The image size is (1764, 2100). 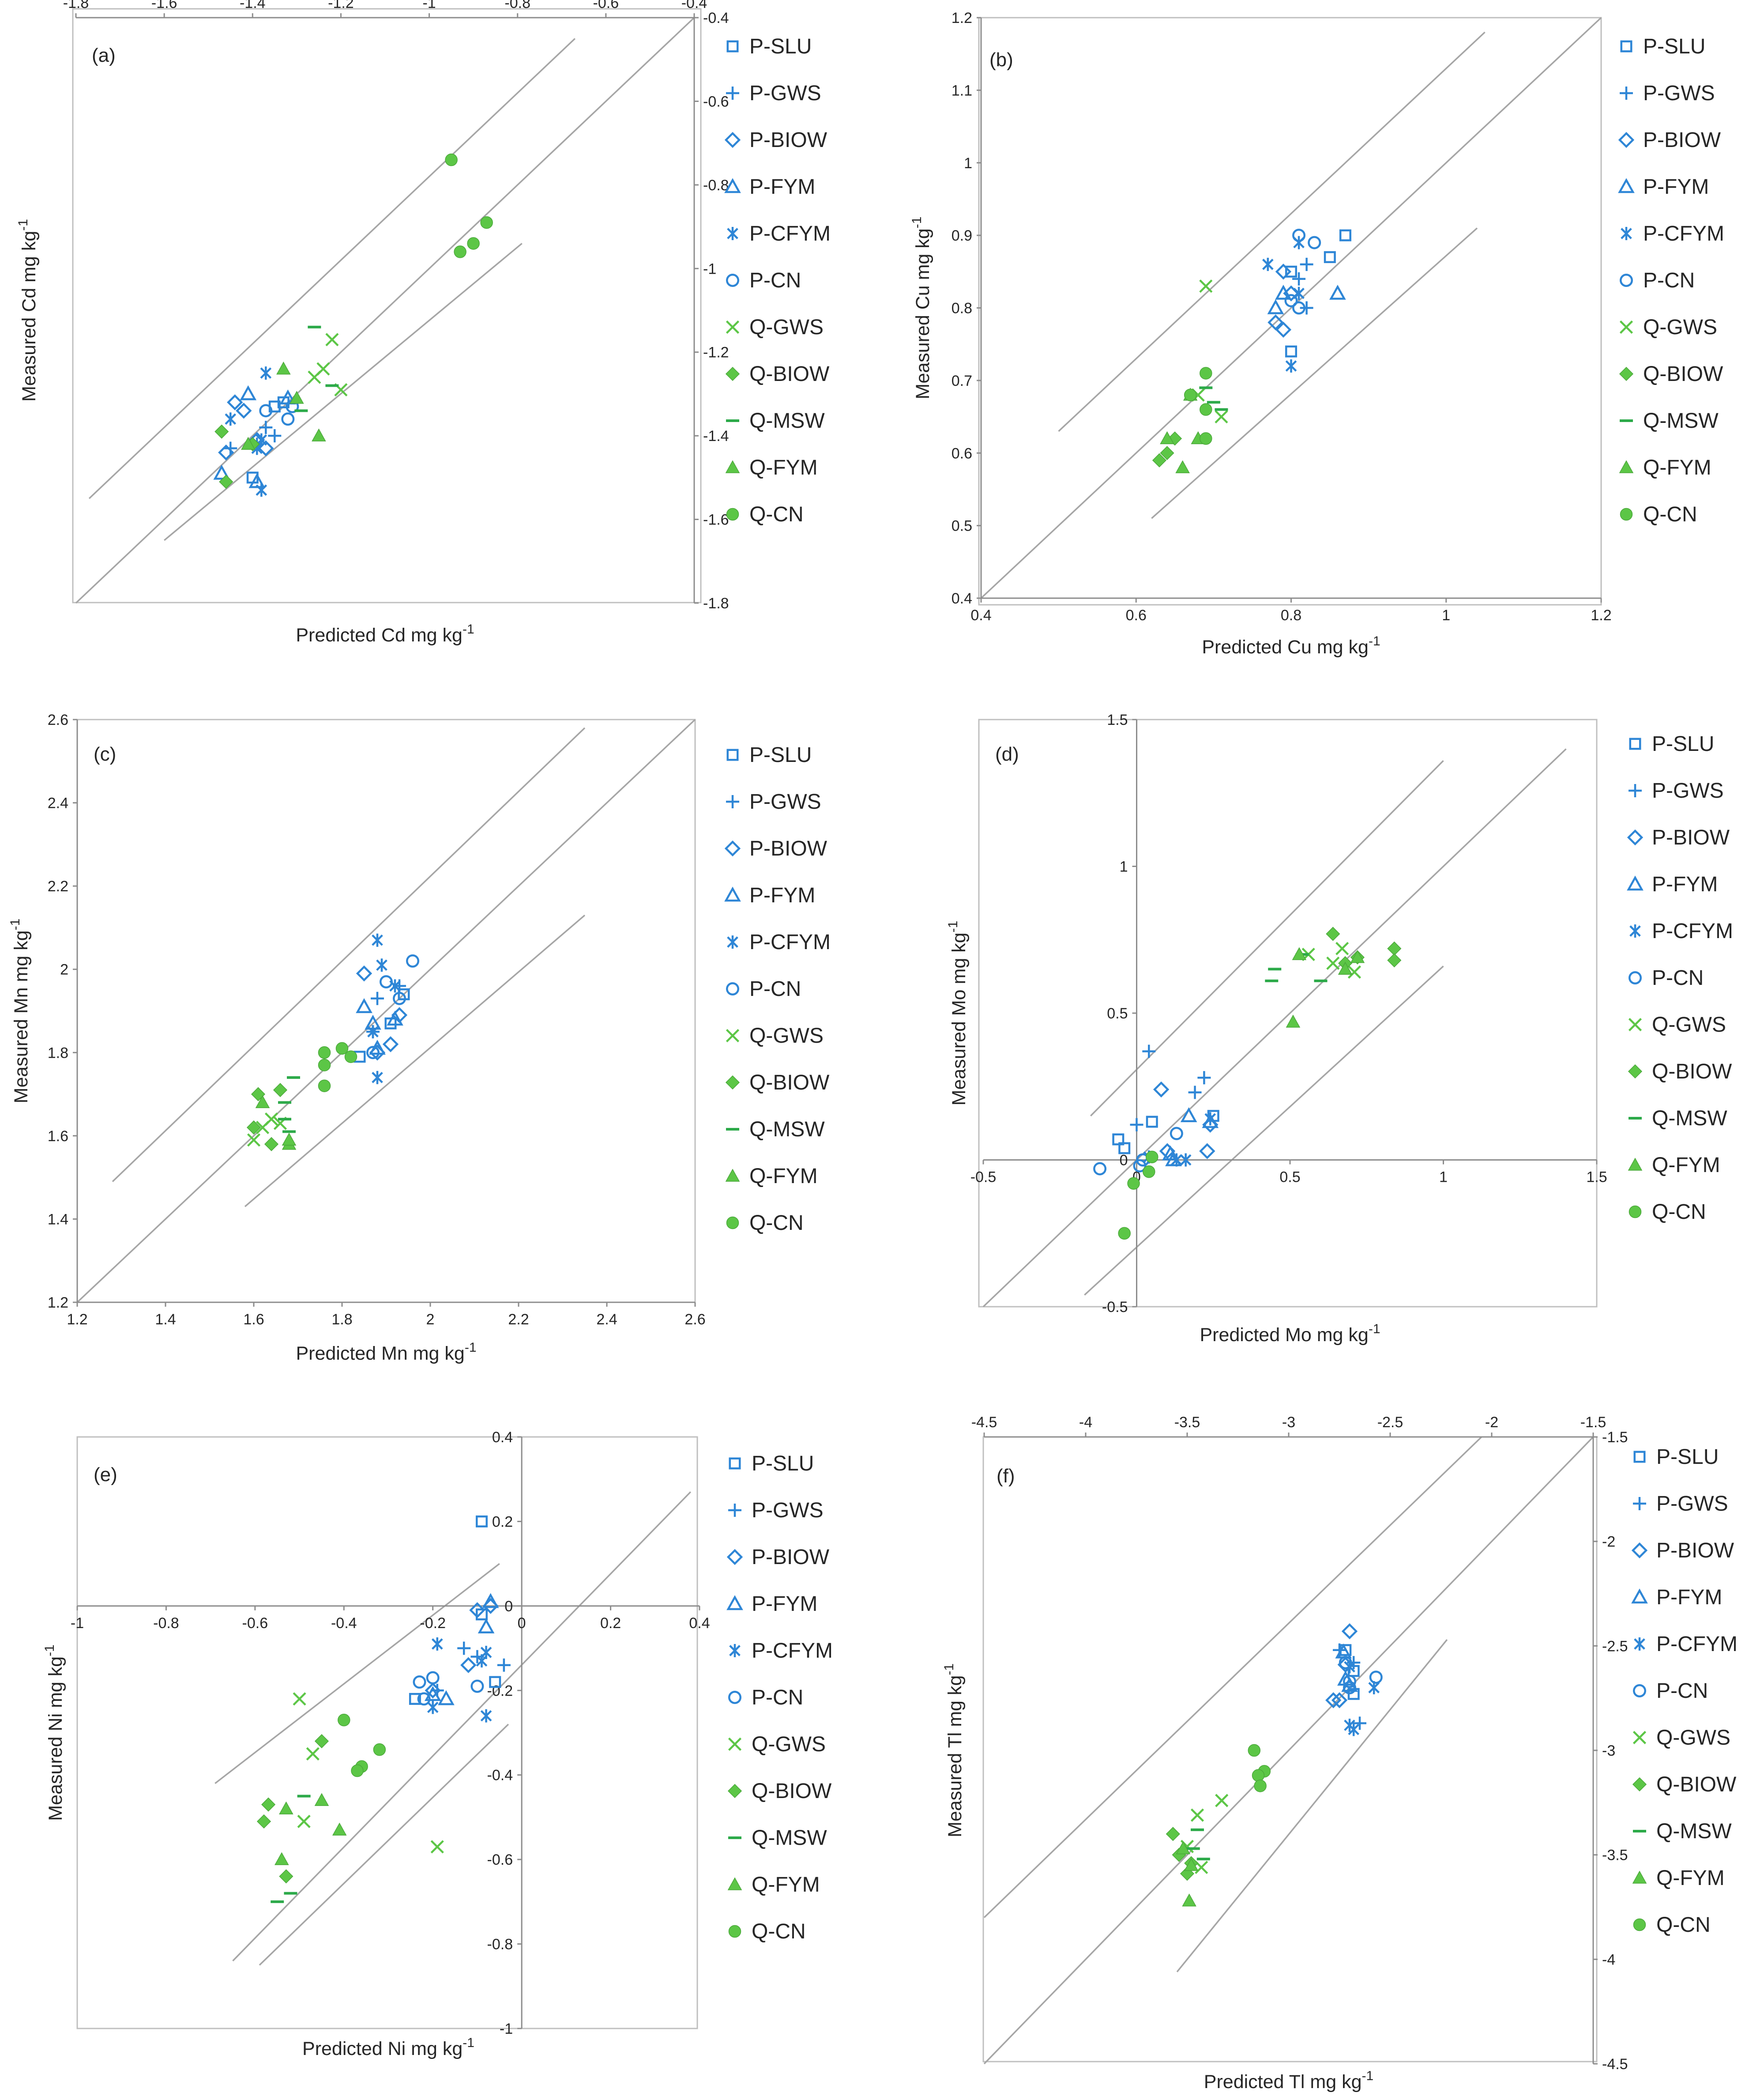 I want to click on y-axis-title-text: Measured Ni mg kg, so click(x=55, y=1738).